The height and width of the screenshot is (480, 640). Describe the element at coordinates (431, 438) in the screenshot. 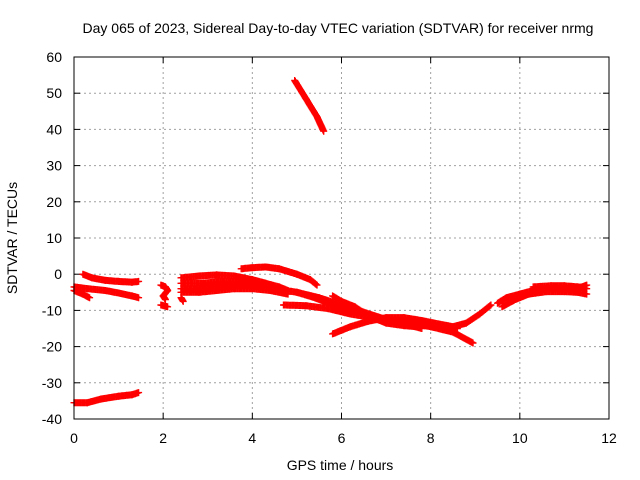

I see `x-tick-label: 8` at that location.